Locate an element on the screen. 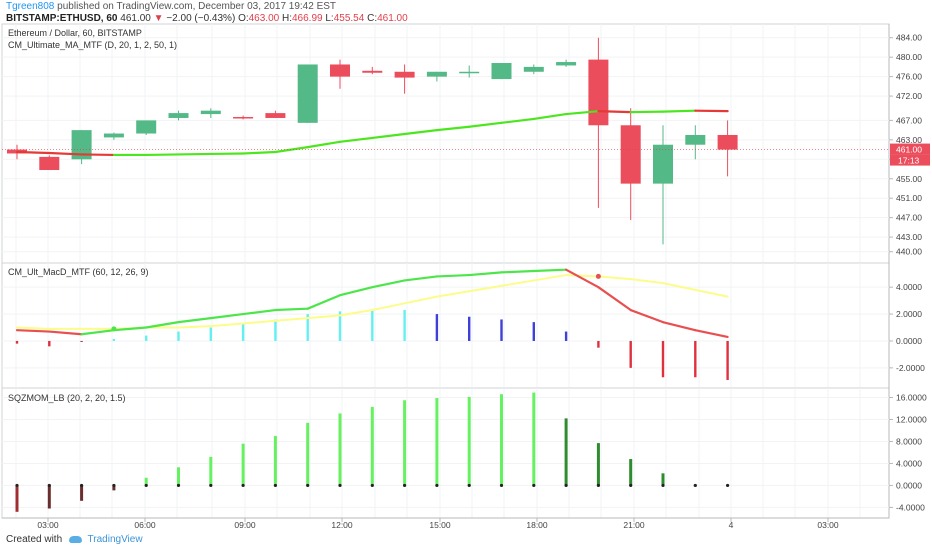 This screenshot has height=550, width=932. created-with-text: Created with is located at coordinates (34, 539).